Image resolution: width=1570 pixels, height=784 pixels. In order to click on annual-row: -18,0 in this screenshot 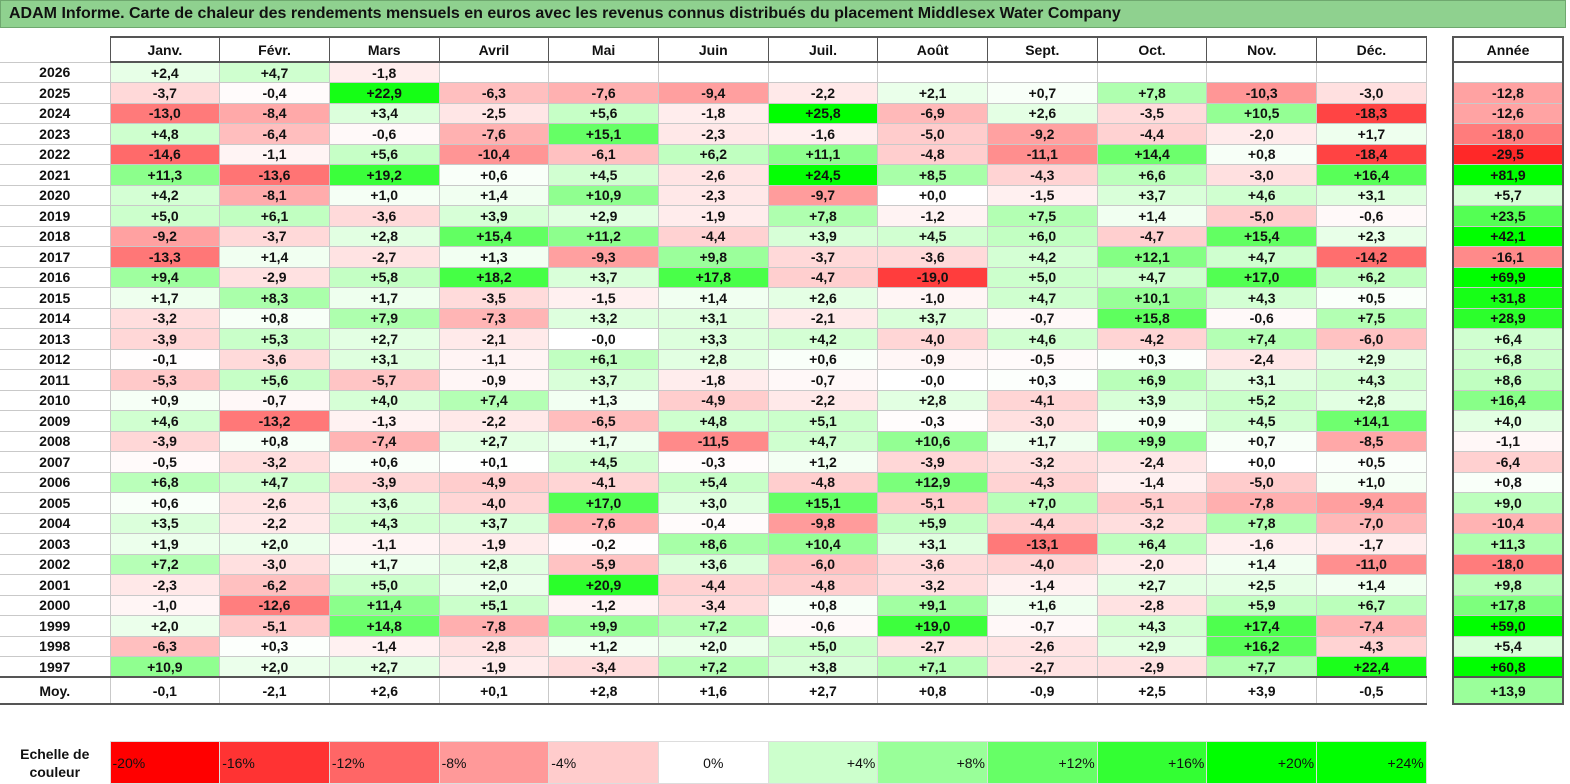, I will do `click(1508, 564)`.